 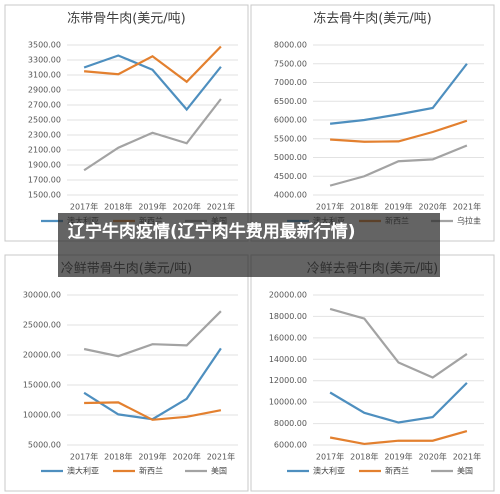 What do you see at coordinates (44, 105) in the screenshot?
I see `y-tick-label: 2700.00` at bounding box center [44, 105].